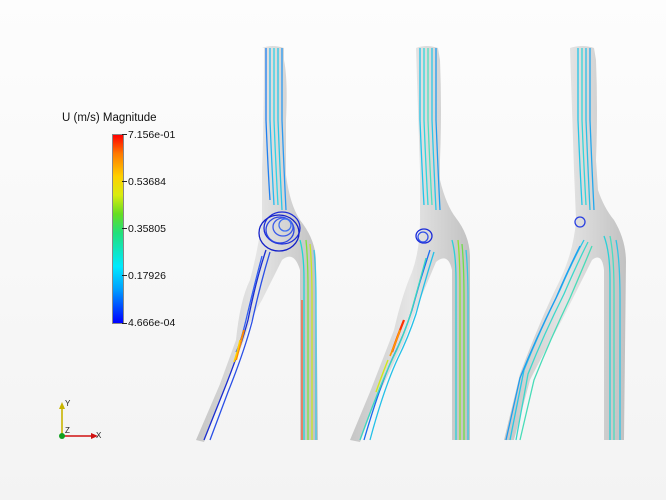 This screenshot has height=500, width=666. I want to click on vessel-1-streamlines, so click(260, 244).